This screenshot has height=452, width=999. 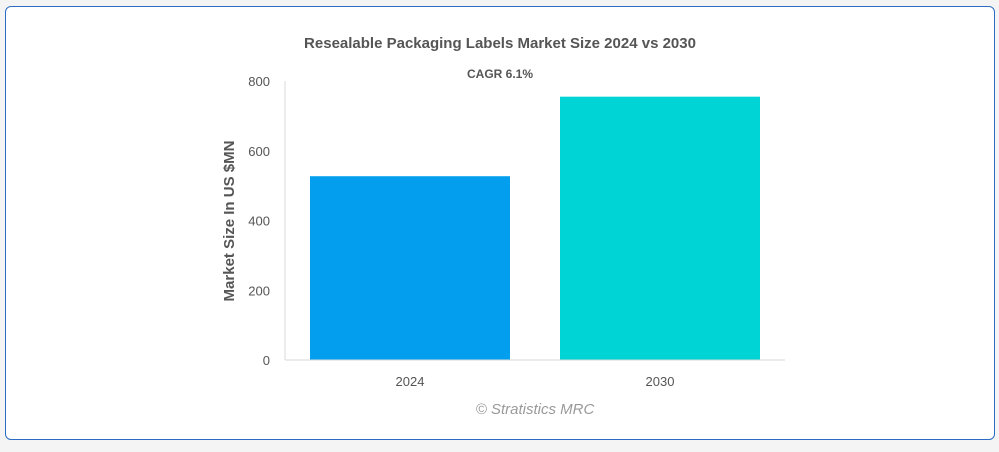 What do you see at coordinates (410, 381) in the screenshot?
I see `x-tick-label: 2024` at bounding box center [410, 381].